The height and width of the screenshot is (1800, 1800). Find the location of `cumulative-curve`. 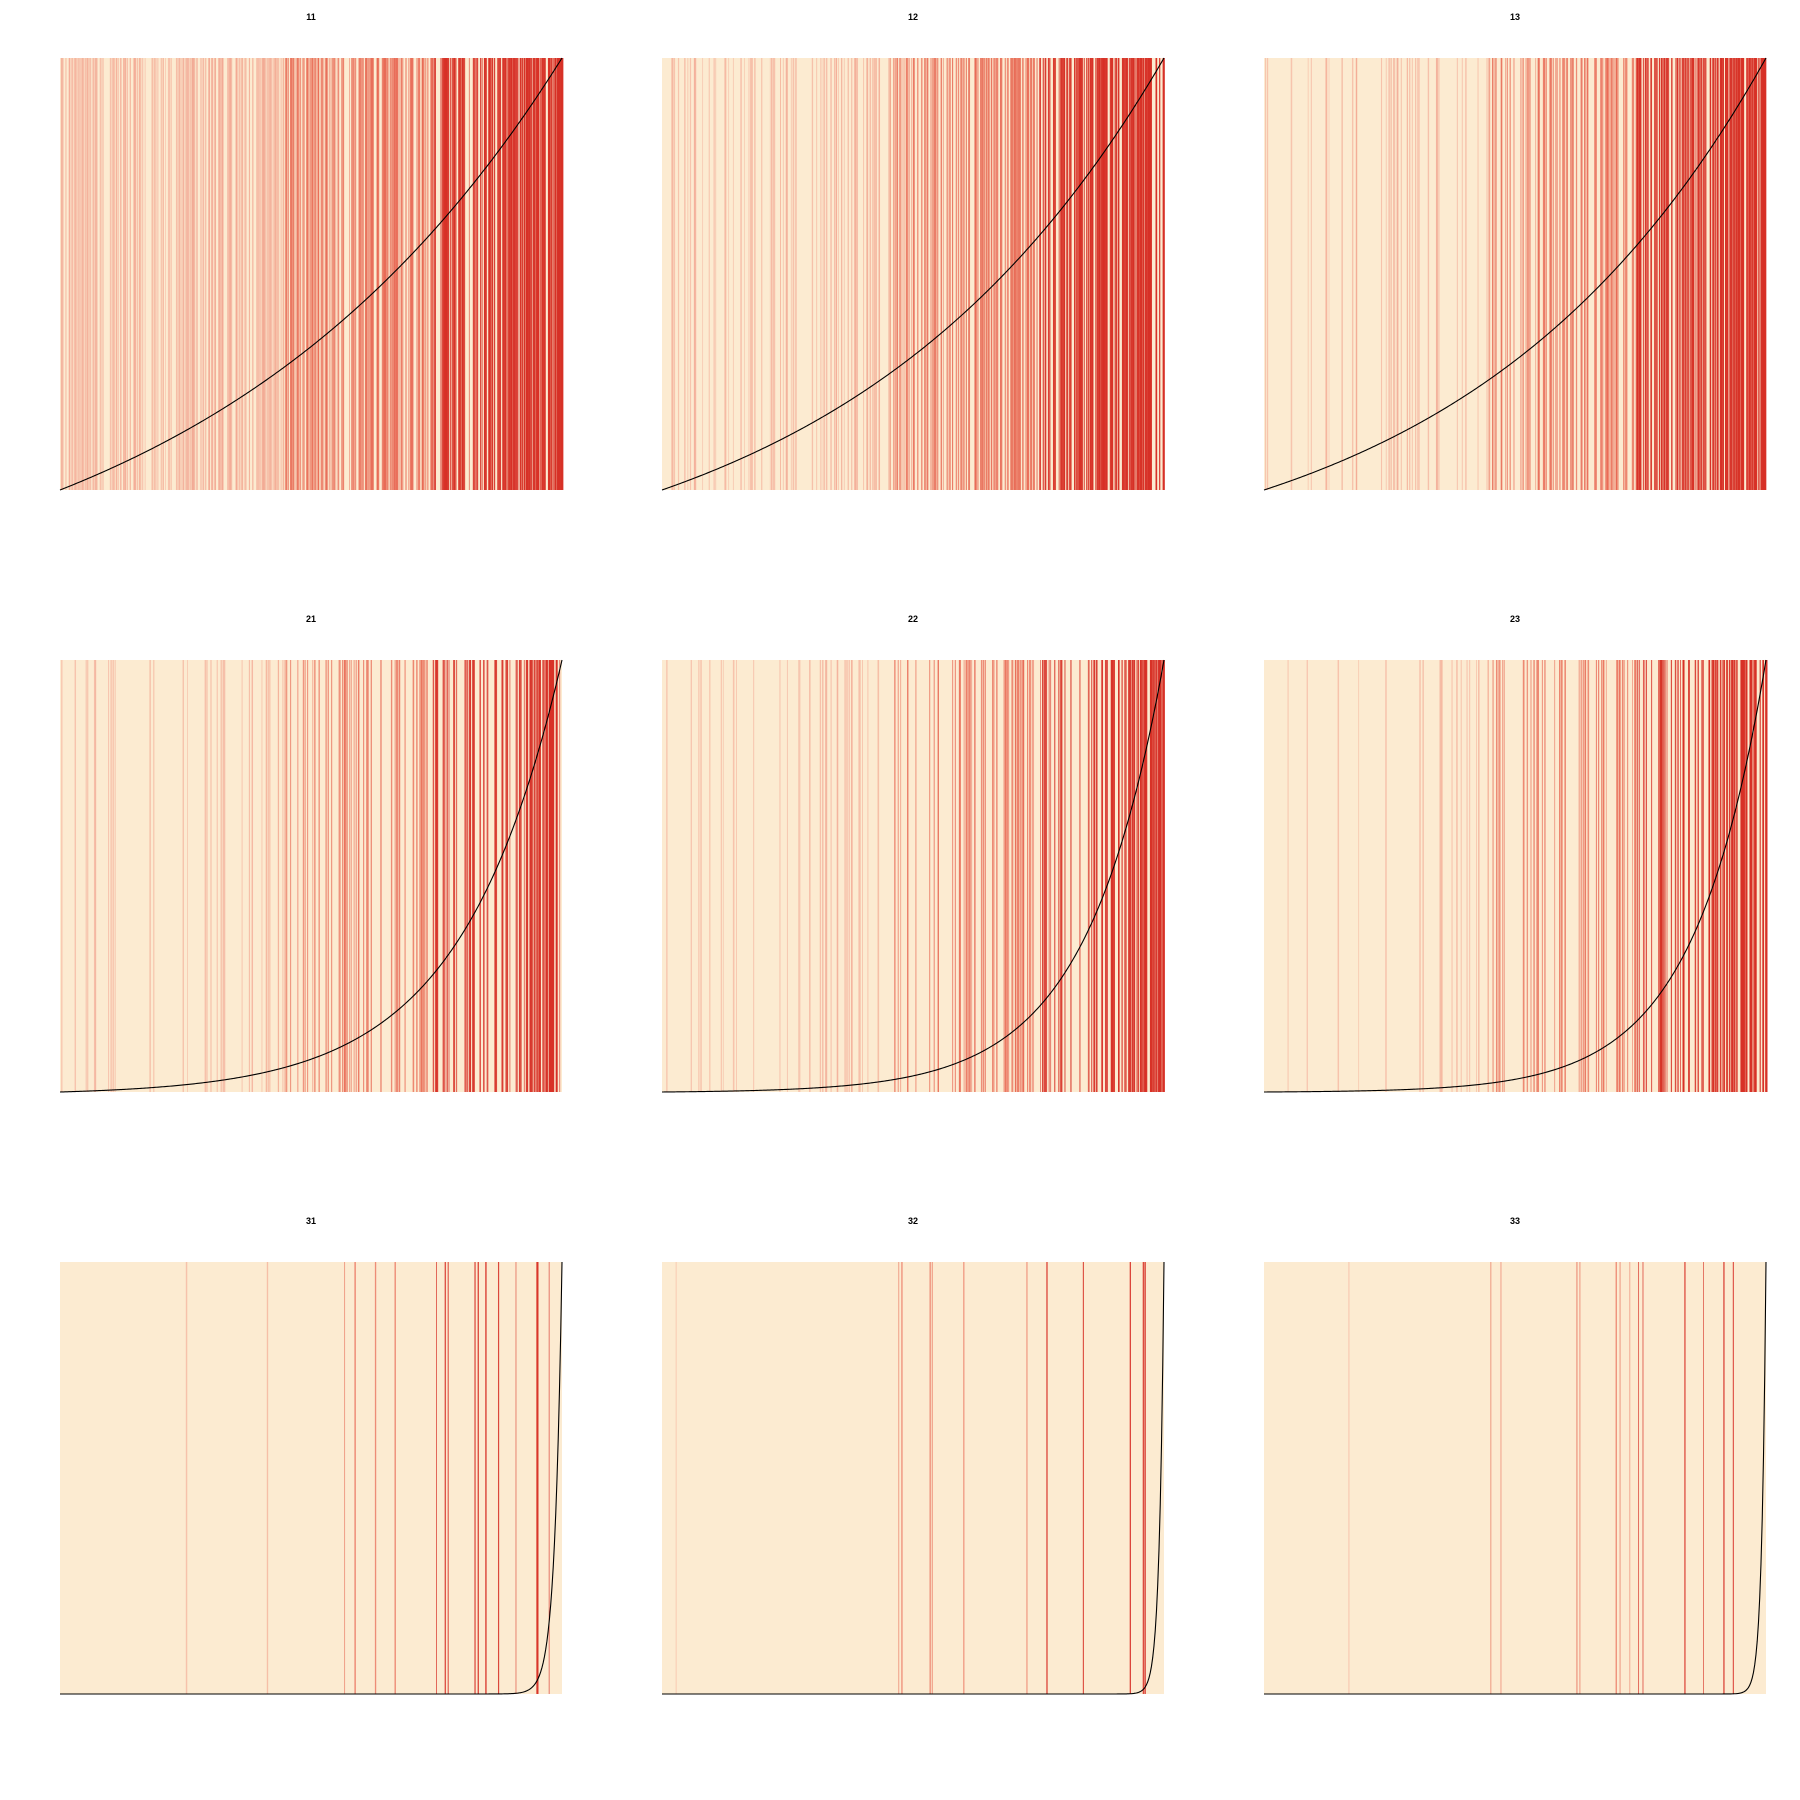

cumulative-curve is located at coordinates (1515, 876).